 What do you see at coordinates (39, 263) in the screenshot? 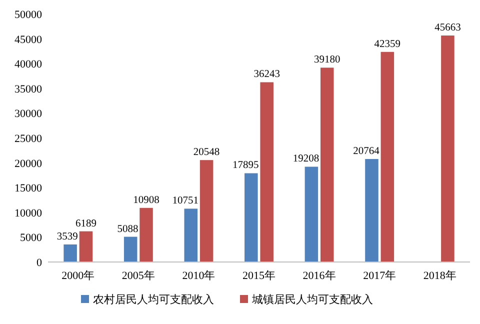
I see `y-tick-label: 0` at bounding box center [39, 263].